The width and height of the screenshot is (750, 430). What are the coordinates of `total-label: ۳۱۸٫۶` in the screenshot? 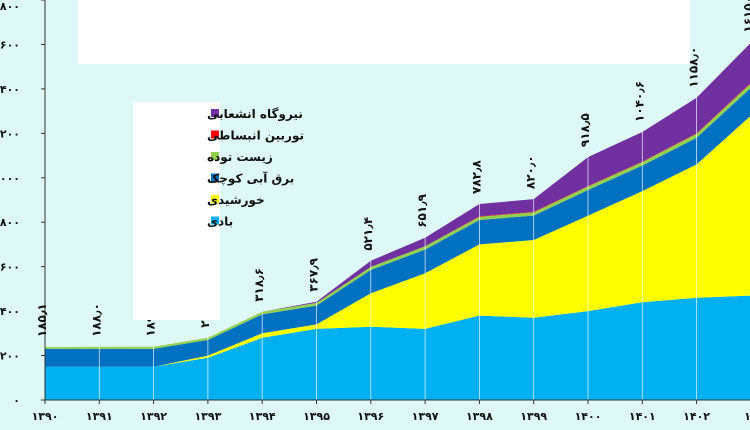 It's located at (259, 285).